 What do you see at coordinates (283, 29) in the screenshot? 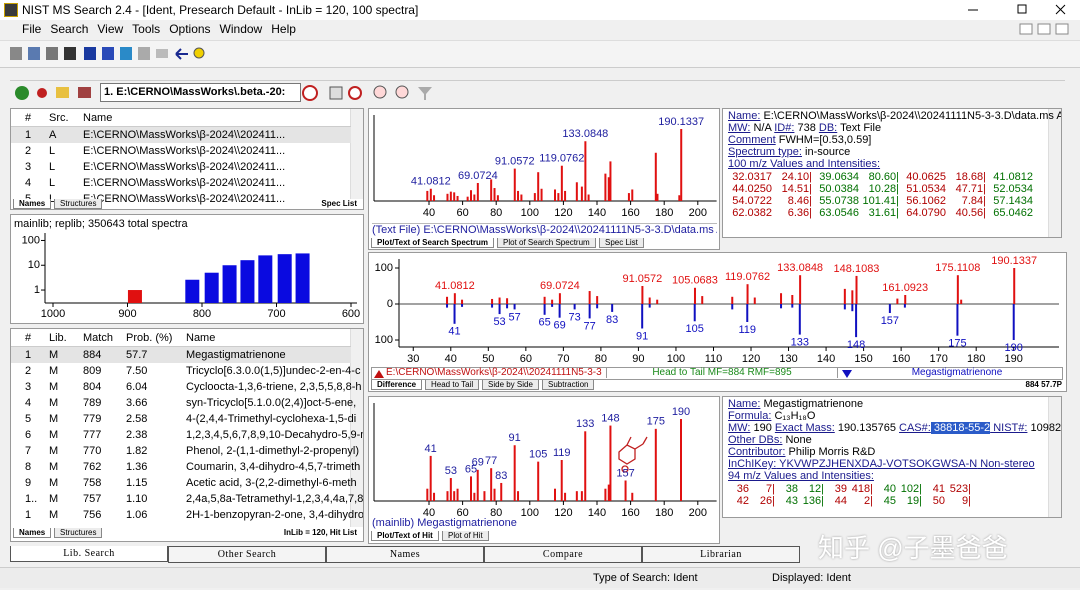
I see `menu-item: Help` at bounding box center [283, 29].